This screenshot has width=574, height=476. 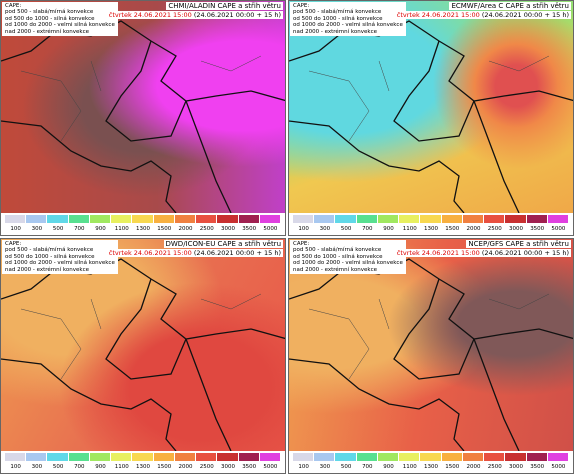 I want to click on colorbar-label: 700, so click(x=79, y=229).